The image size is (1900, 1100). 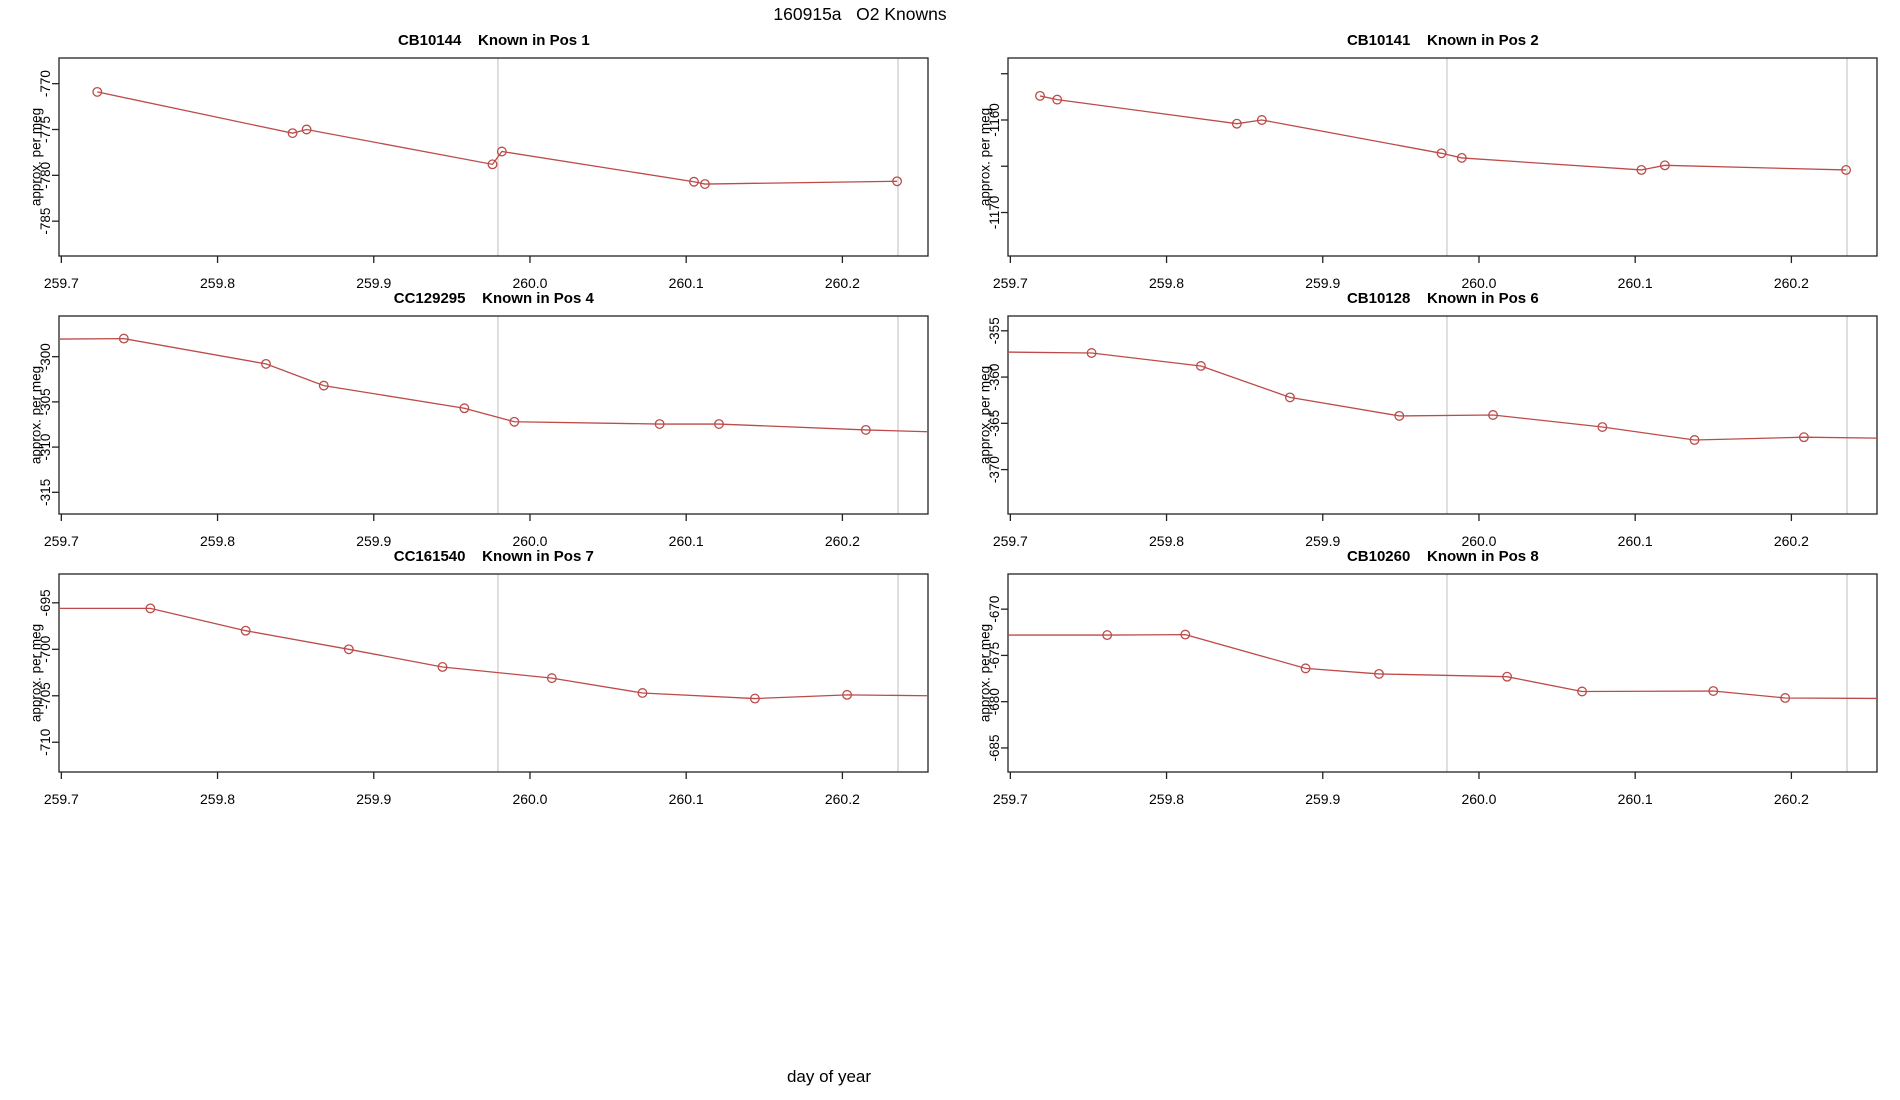 What do you see at coordinates (45, 649) in the screenshot?
I see `y-tick-label: -700` at bounding box center [45, 649].